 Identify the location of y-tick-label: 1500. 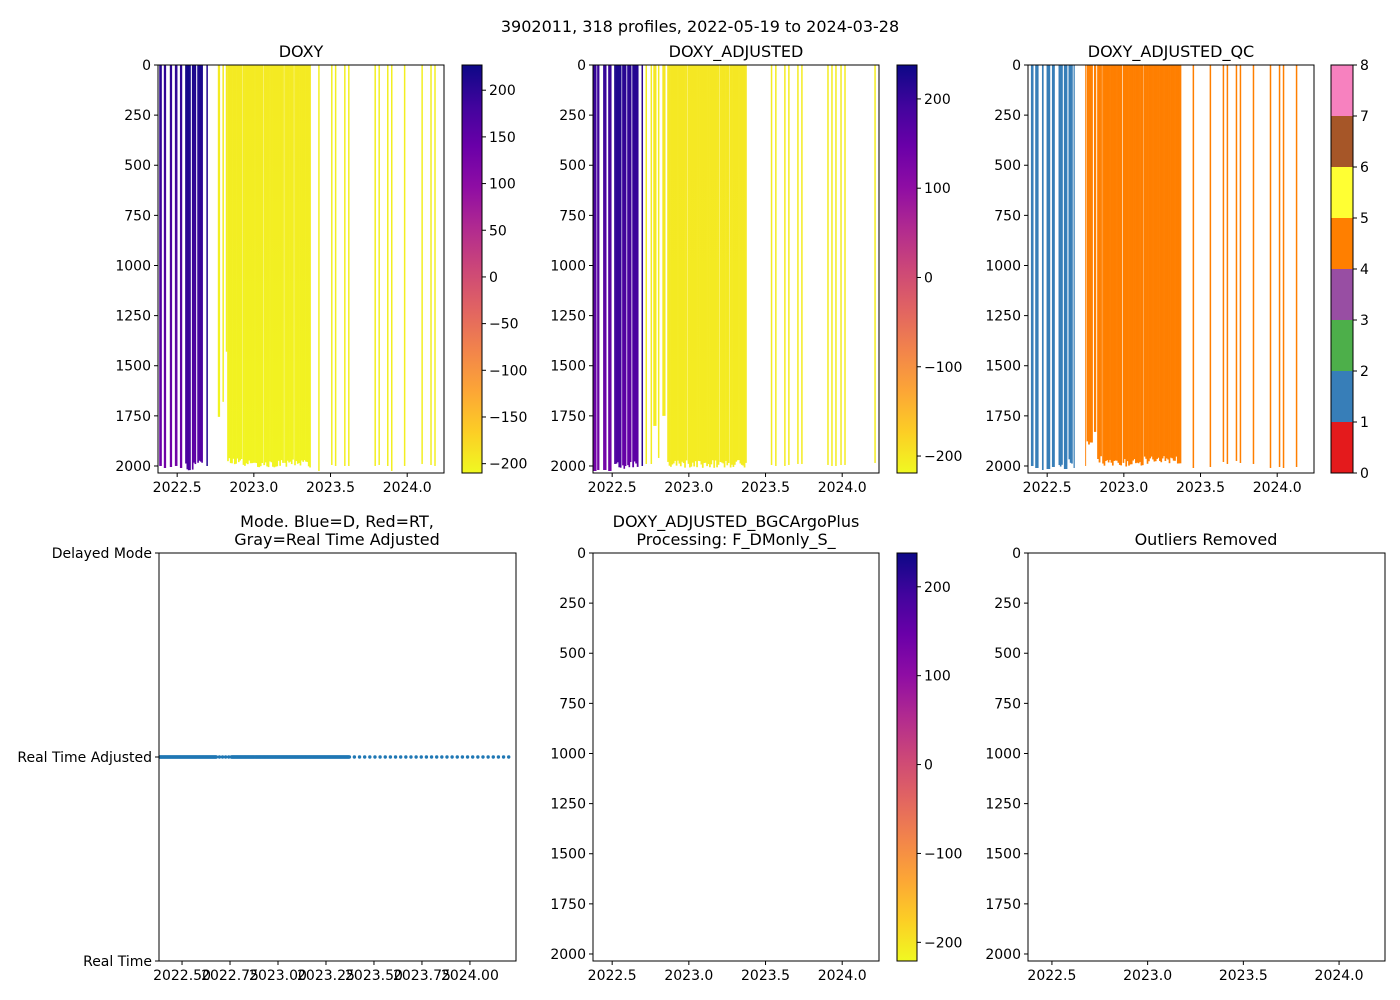
(1003, 367).